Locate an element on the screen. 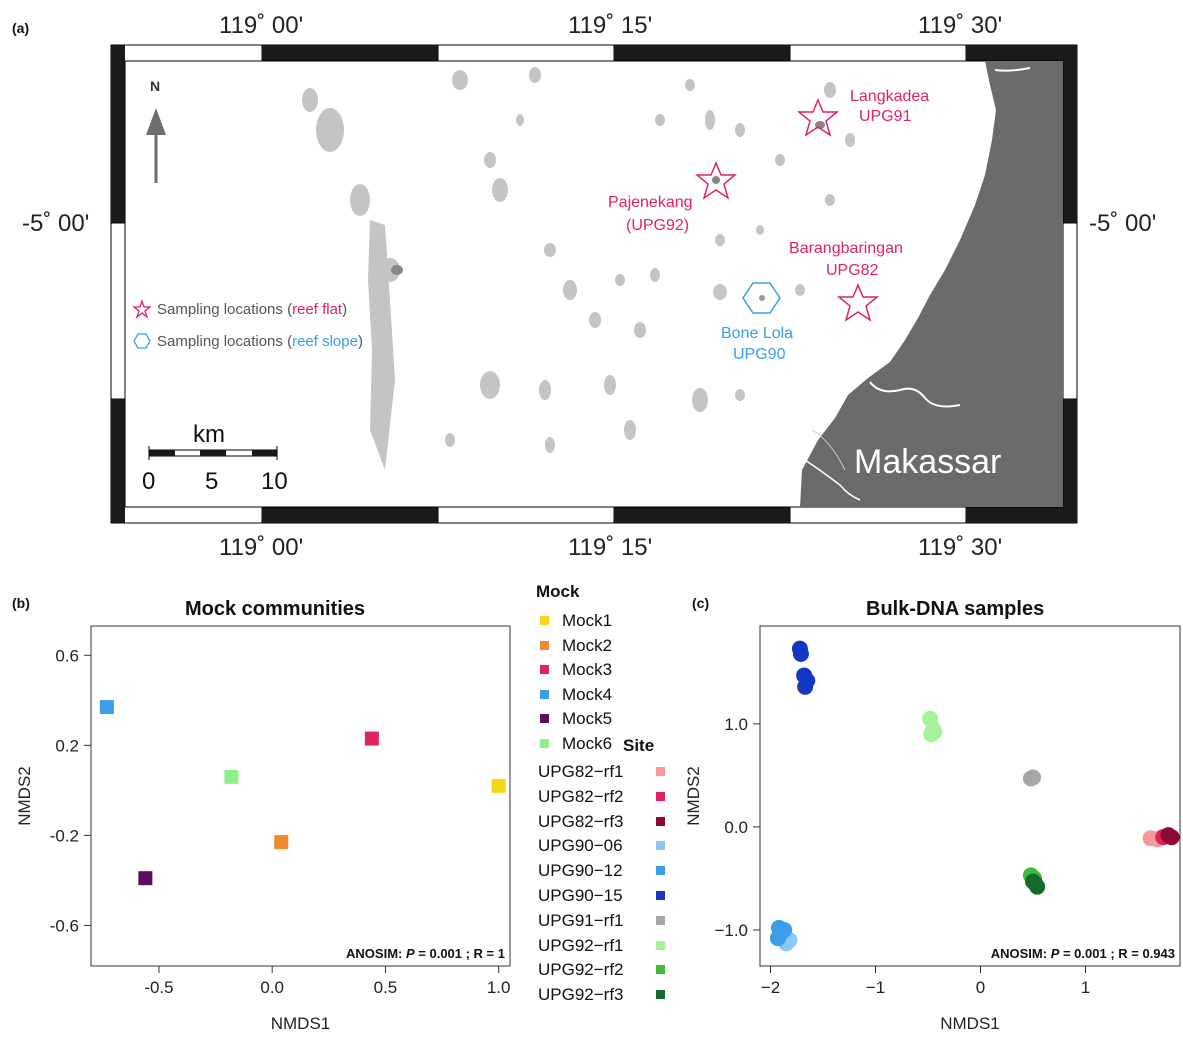 The image size is (1183, 1038). mock-point-mock4 is located at coordinates (106, 707).